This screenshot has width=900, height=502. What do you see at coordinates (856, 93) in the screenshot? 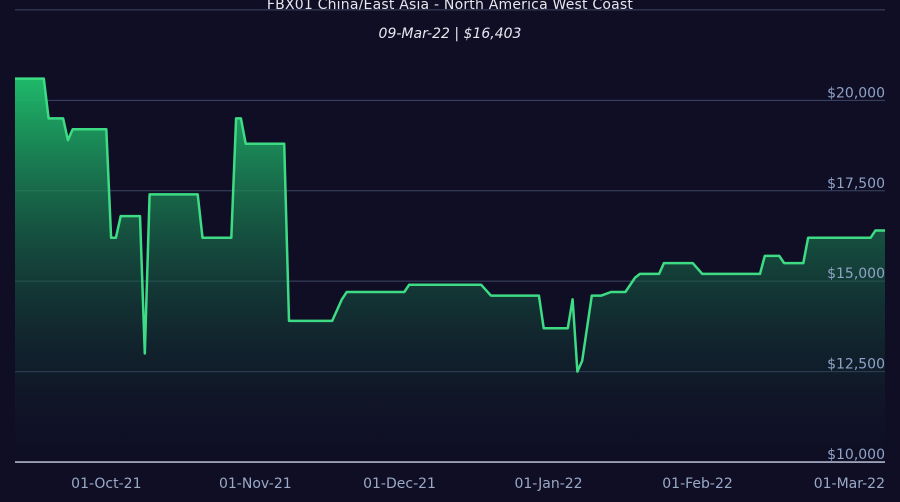
I see `y-tick-label: $20,000` at bounding box center [856, 93].